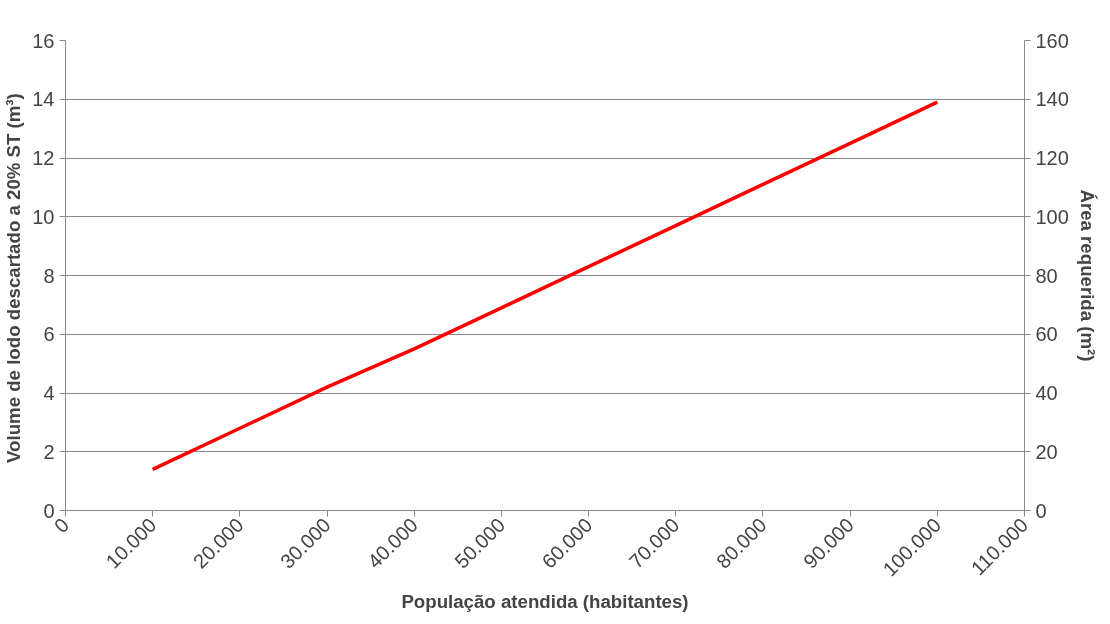 Image resolution: width=1110 pixels, height=624 pixels. What do you see at coordinates (43, 158) in the screenshot?
I see `y-tick-label: 12` at bounding box center [43, 158].